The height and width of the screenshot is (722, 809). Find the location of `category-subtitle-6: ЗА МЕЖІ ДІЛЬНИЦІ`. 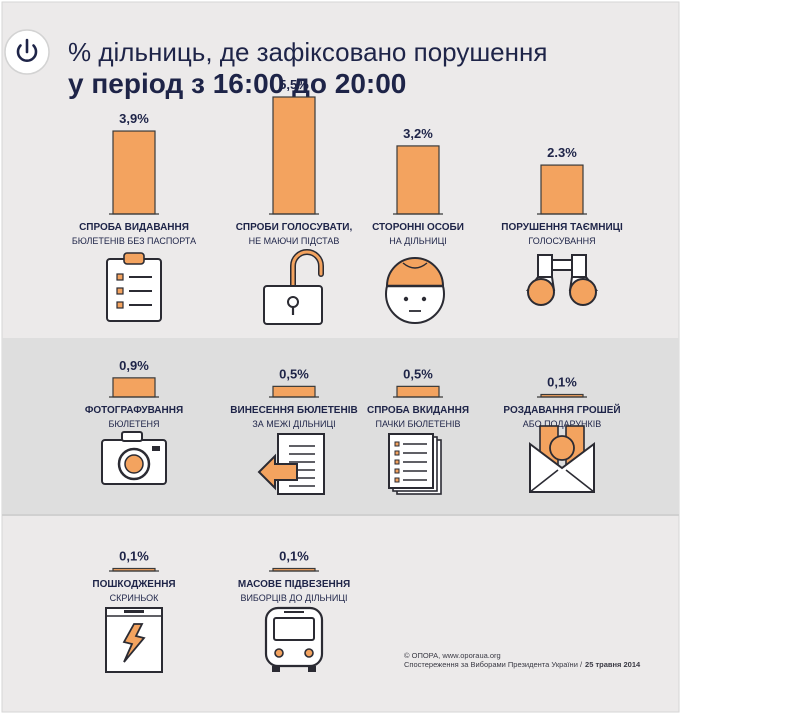

category-subtitle-6: ЗА МЕЖІ ДІЛЬНИЦІ is located at coordinates (293, 424).